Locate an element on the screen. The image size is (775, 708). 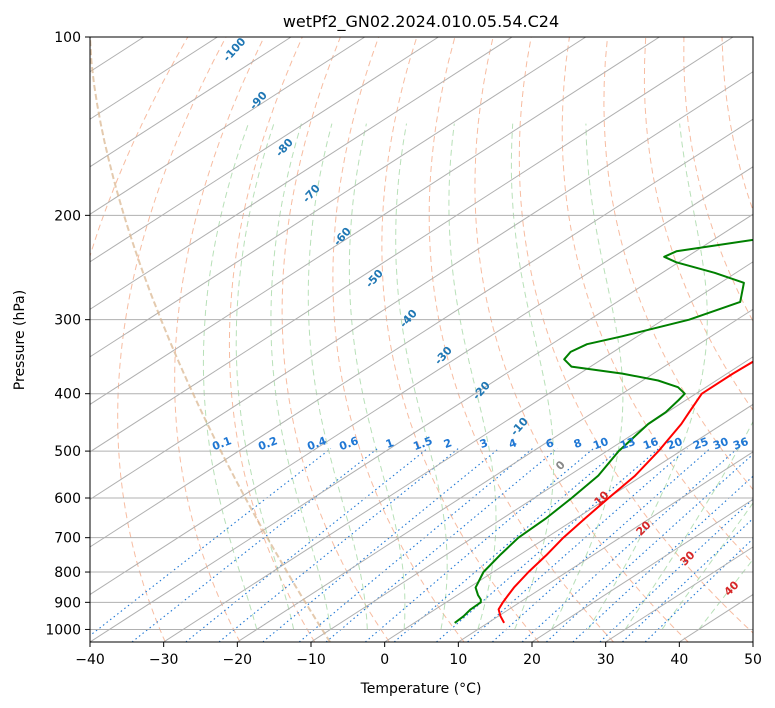
mixing-ratio-label: 13 is located at coordinates (627, 443).